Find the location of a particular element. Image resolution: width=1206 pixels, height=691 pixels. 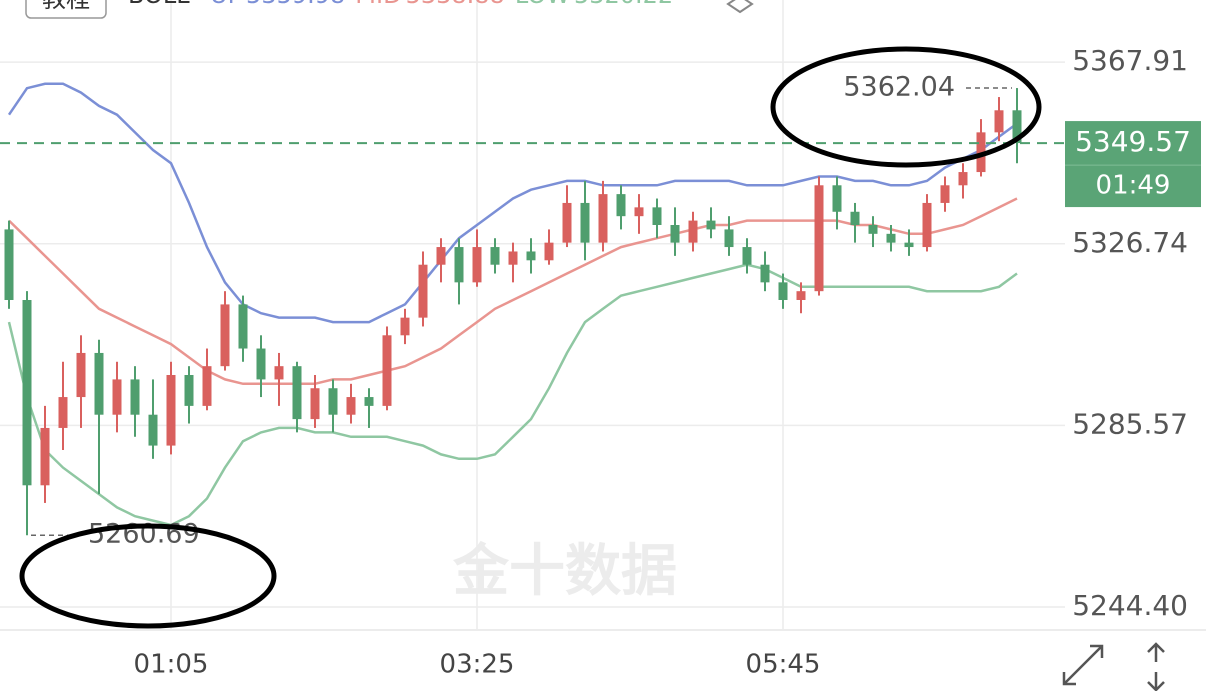

legend-name: LOW is located at coordinates (542, 4).